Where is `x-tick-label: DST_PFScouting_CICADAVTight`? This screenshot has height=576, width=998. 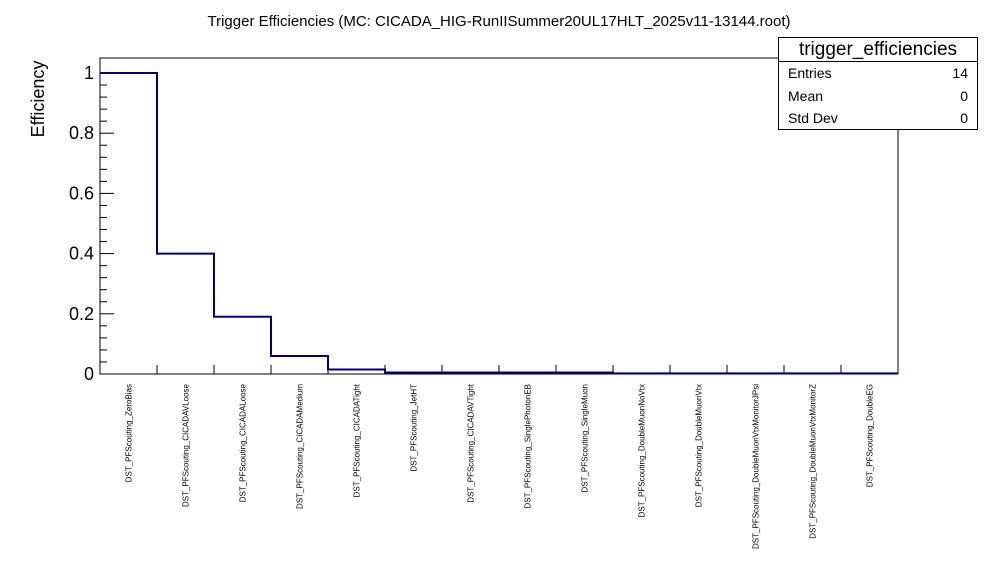 x-tick-label: DST_PFScouting_CICADAVTight is located at coordinates (471, 442).